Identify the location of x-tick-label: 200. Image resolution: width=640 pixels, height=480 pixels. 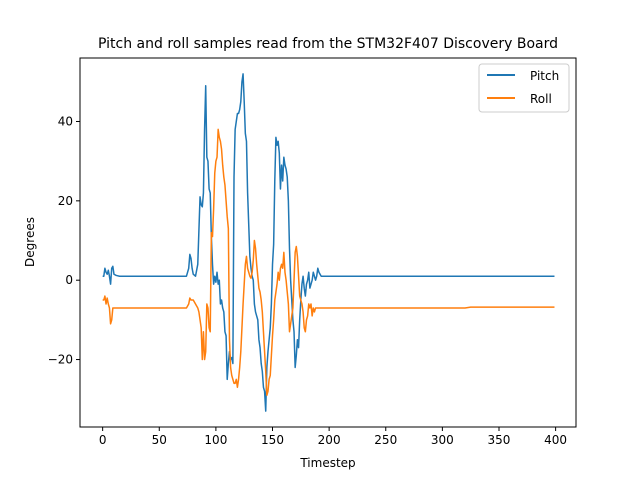
(329, 440).